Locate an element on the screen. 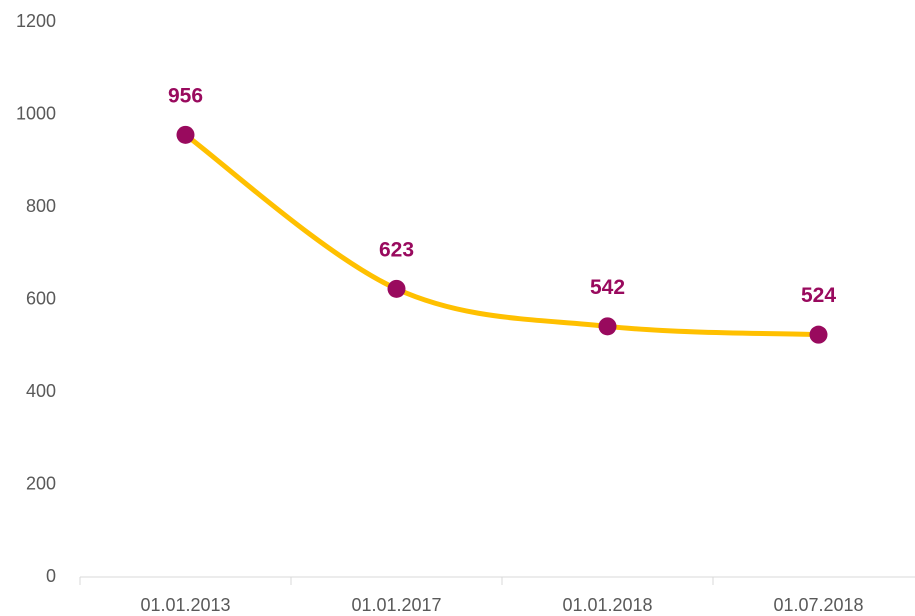 The height and width of the screenshot is (616, 915). y-tick-label: 800 is located at coordinates (41, 206).